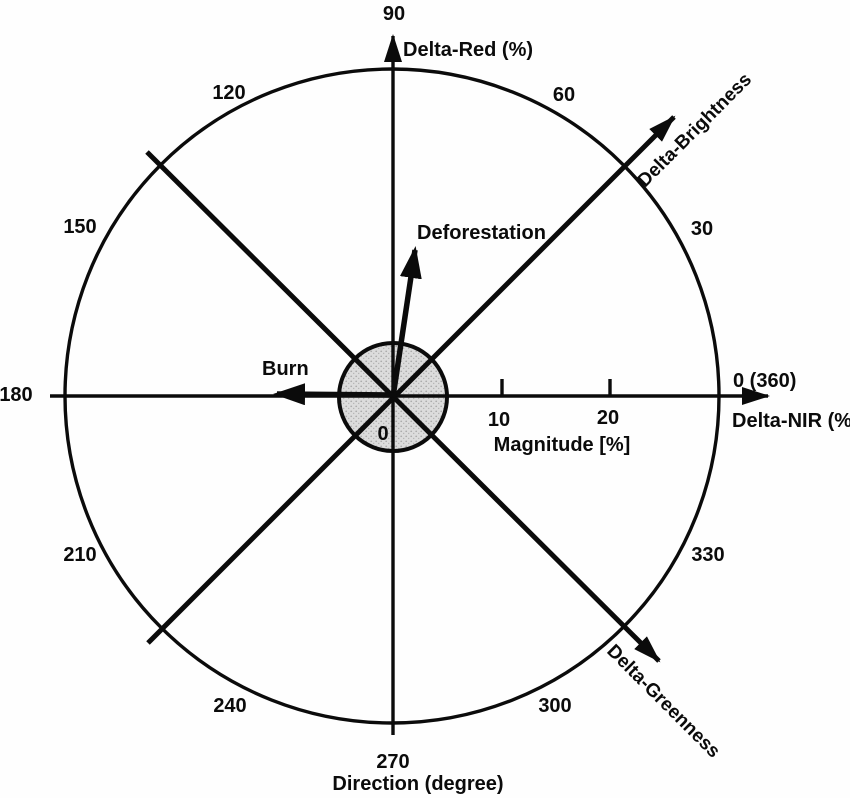  I want to click on burn-vector-label: Burn, so click(285, 369).